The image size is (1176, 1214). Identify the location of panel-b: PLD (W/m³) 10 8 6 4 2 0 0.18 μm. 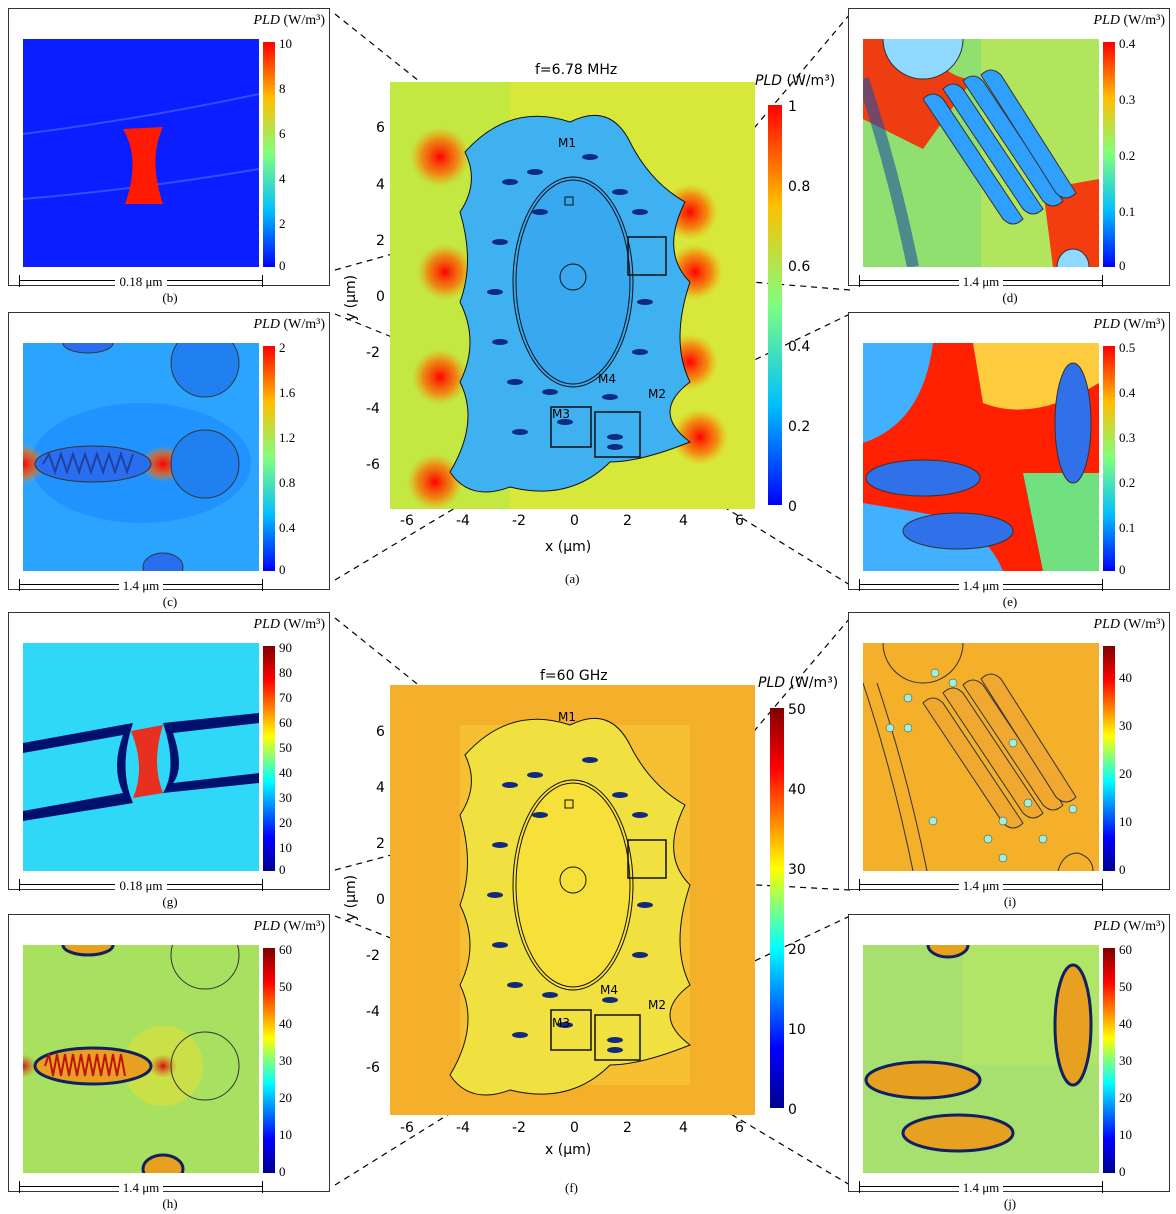
(169, 148).